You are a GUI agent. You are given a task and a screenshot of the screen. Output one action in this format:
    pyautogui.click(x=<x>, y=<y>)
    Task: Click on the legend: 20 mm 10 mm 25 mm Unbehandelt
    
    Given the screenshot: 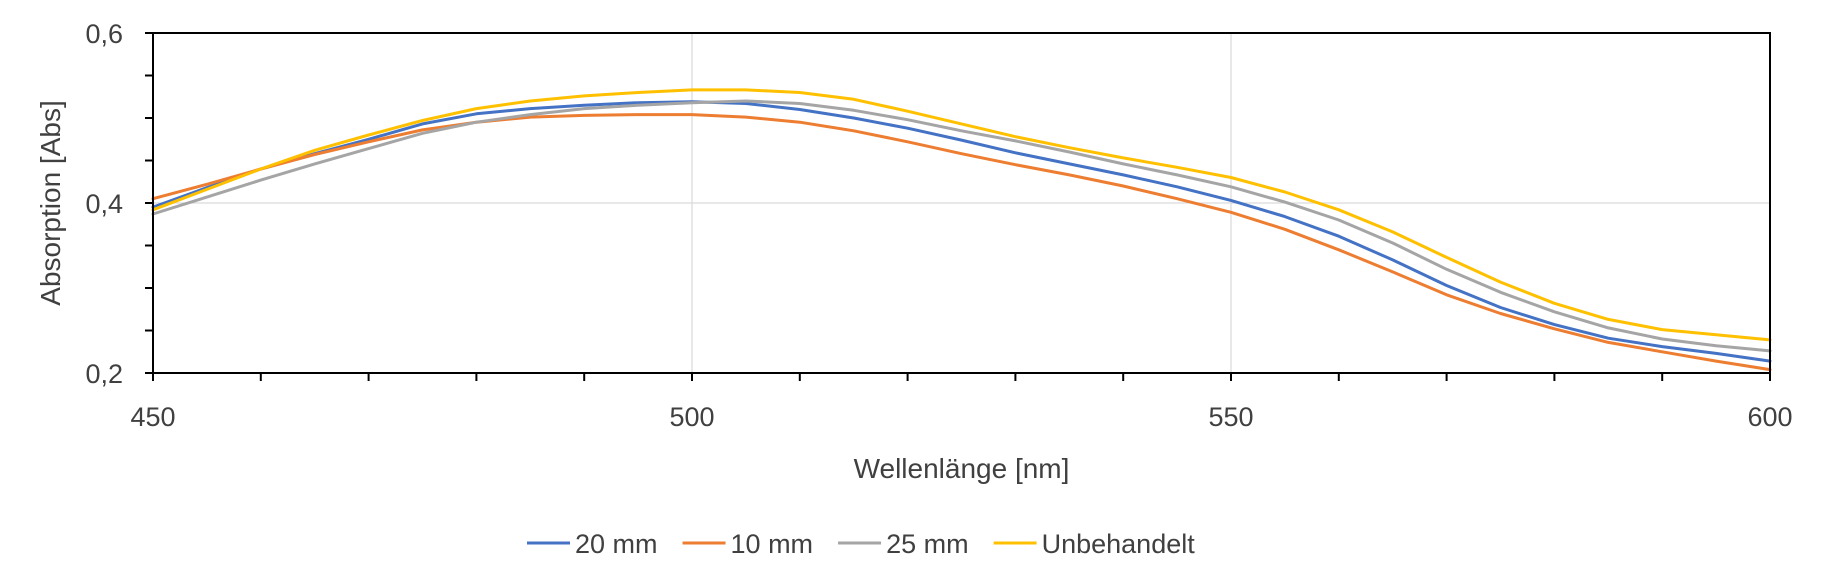 What is the action you would take?
    pyautogui.click(x=861, y=544)
    